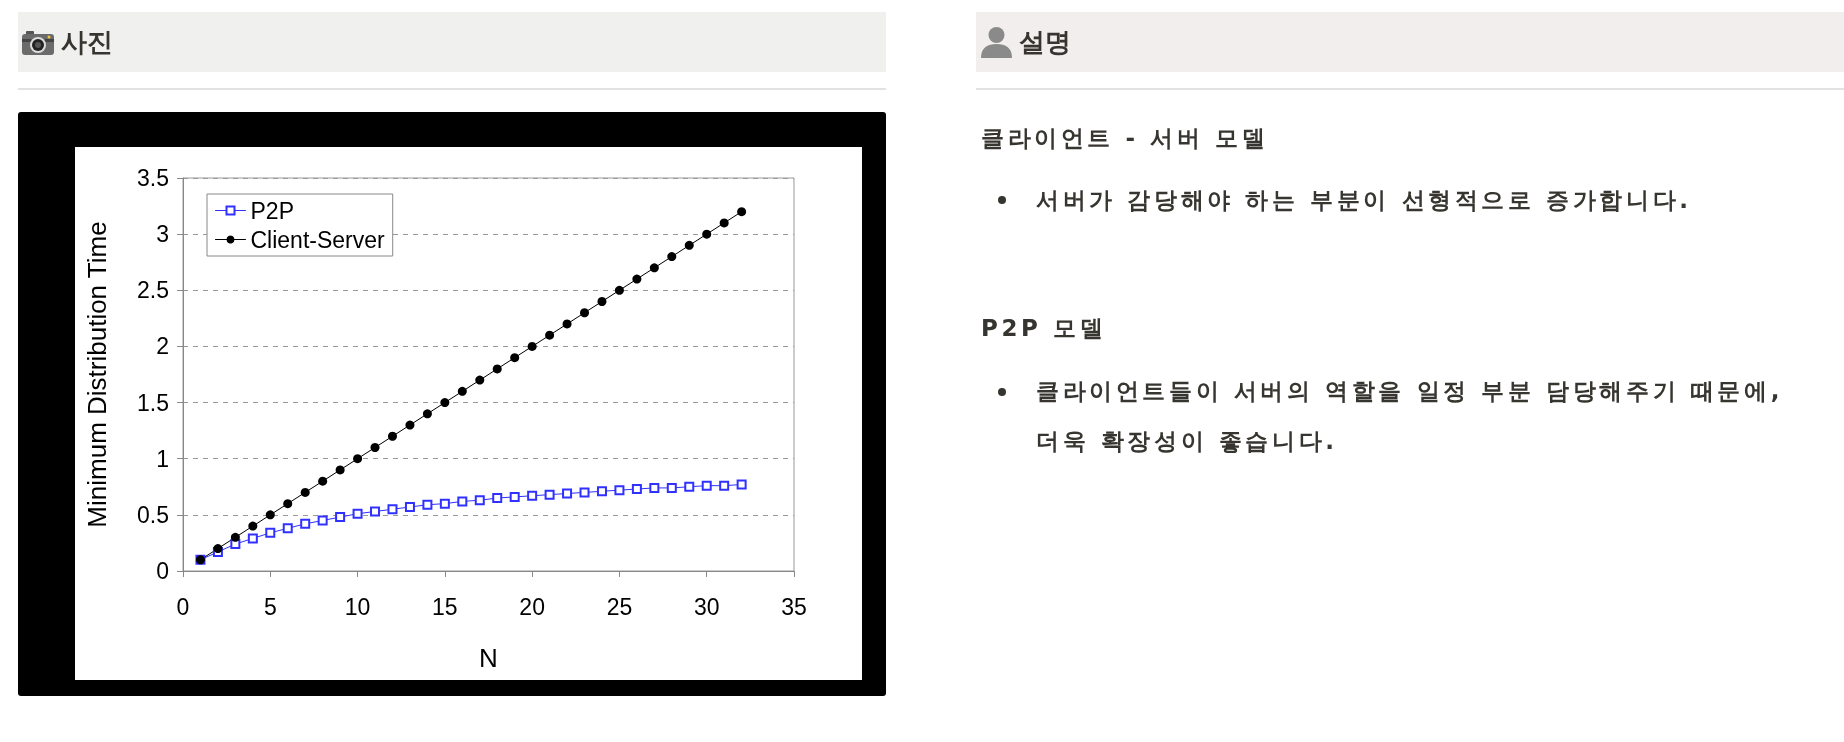 The height and width of the screenshot is (742, 1844). I want to click on legend-label: Client-Server, so click(318, 239).